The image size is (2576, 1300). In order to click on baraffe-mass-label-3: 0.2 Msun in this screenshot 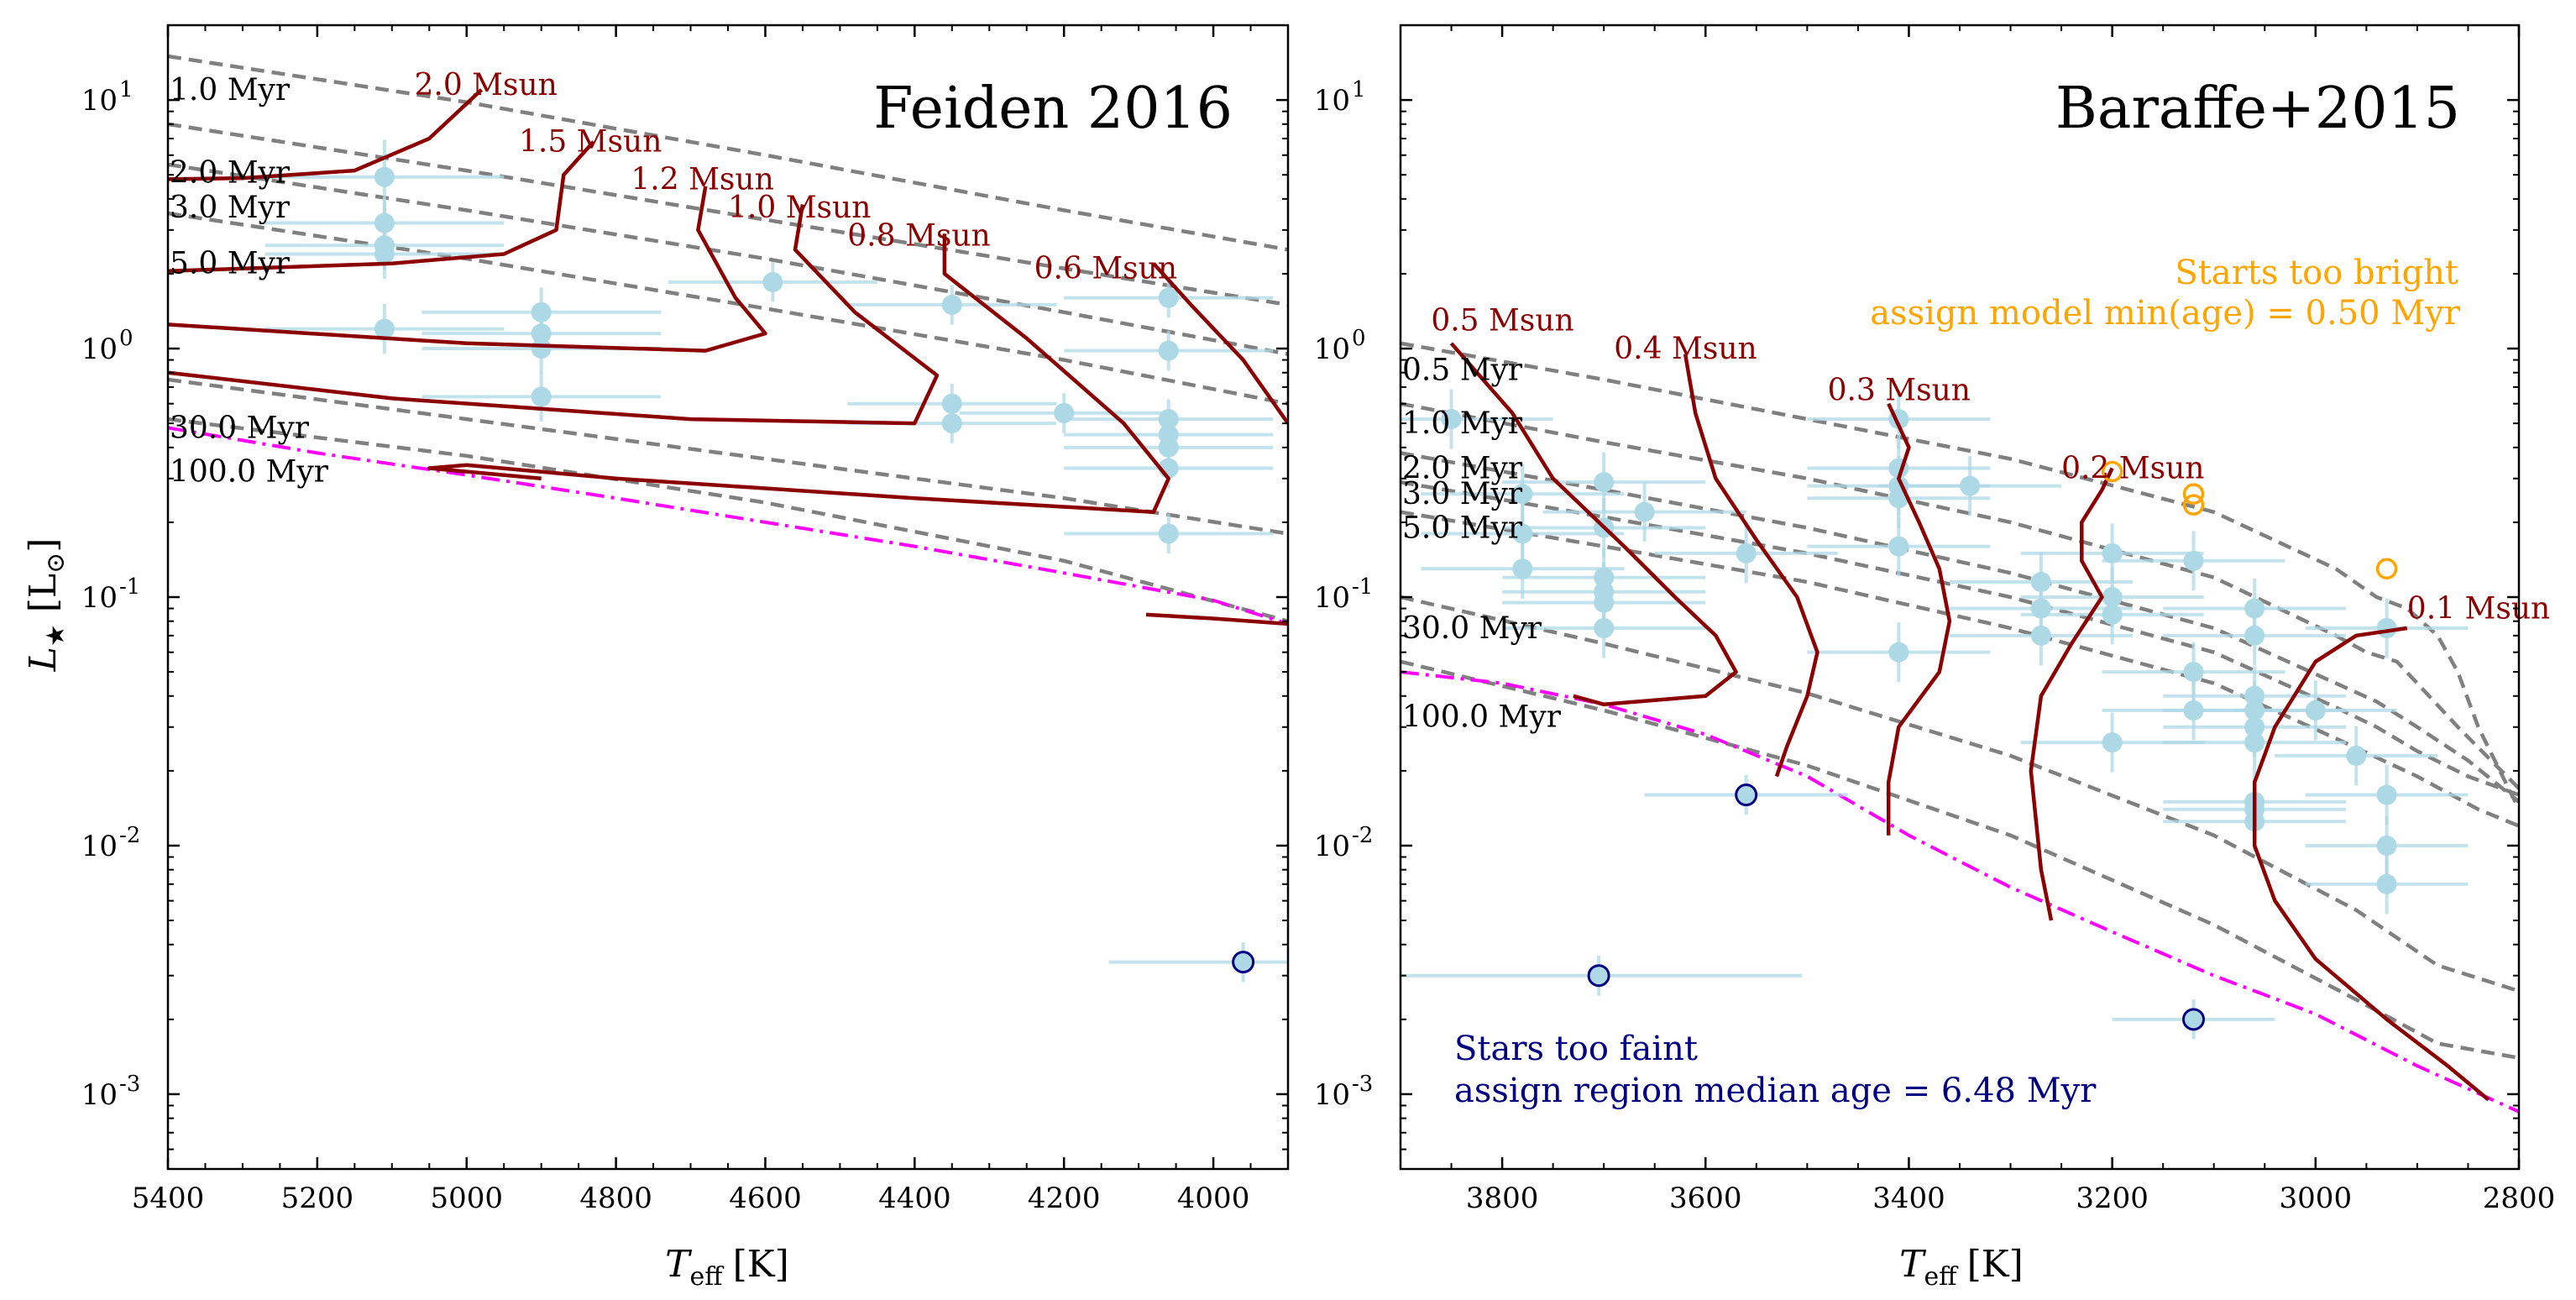, I will do `click(2133, 469)`.